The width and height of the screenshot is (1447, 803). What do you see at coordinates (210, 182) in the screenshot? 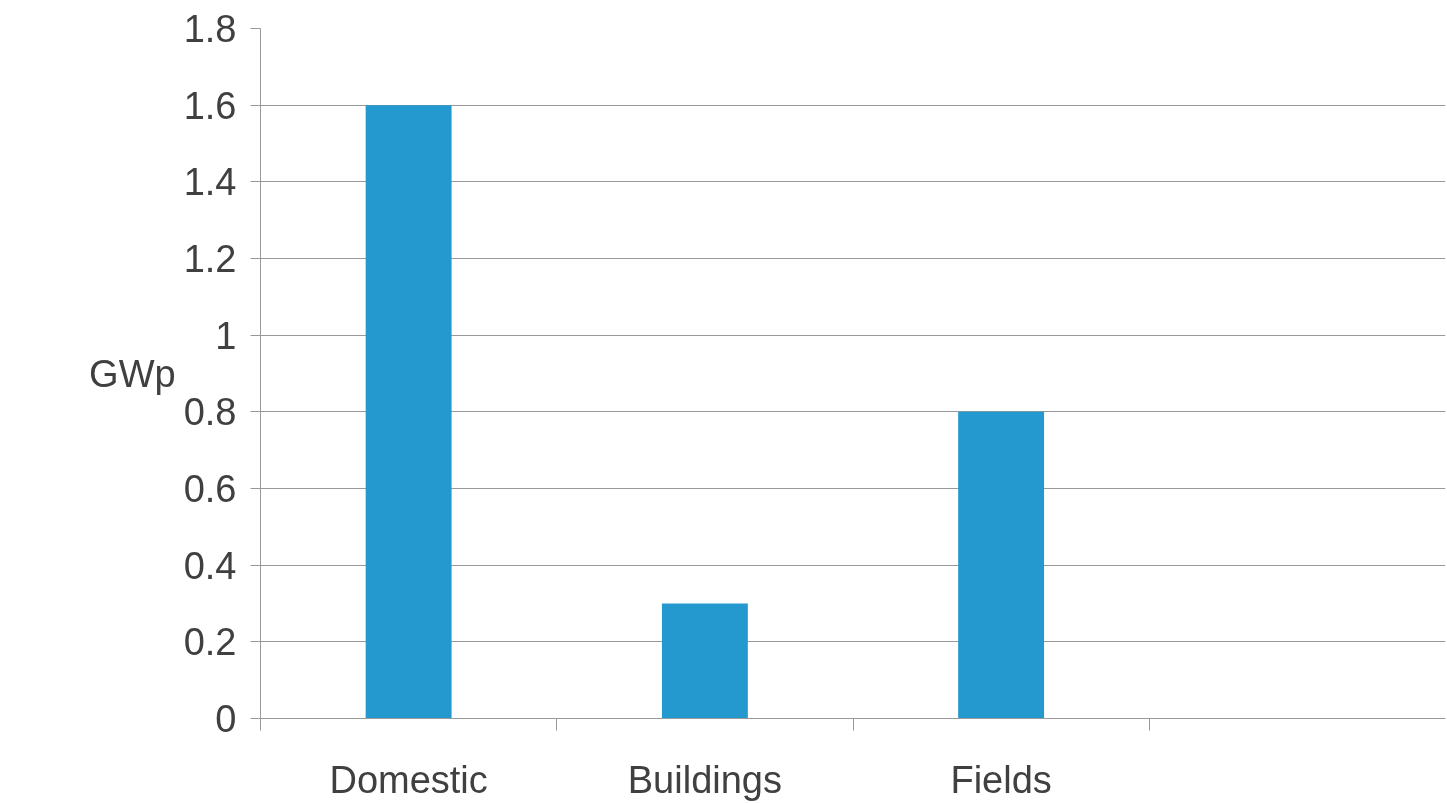
I see `y-tick-label: 1.4` at bounding box center [210, 182].